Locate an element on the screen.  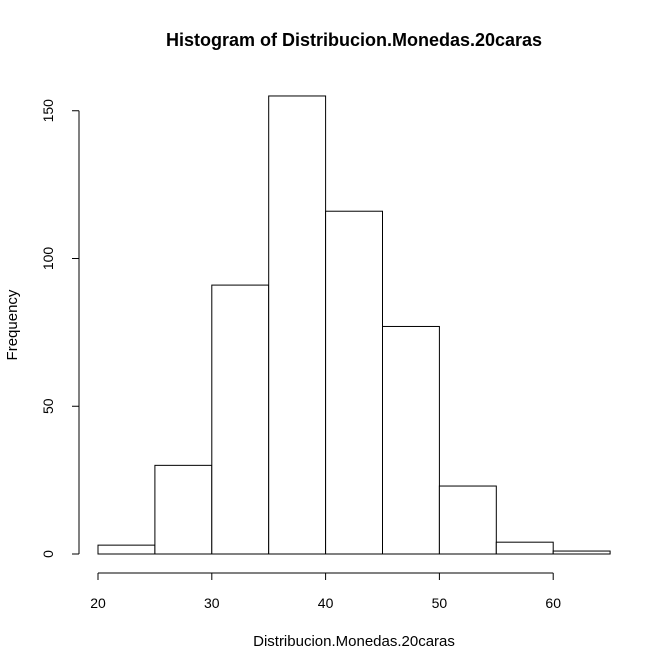
y-tick-label: 0 is located at coordinates (48, 554).